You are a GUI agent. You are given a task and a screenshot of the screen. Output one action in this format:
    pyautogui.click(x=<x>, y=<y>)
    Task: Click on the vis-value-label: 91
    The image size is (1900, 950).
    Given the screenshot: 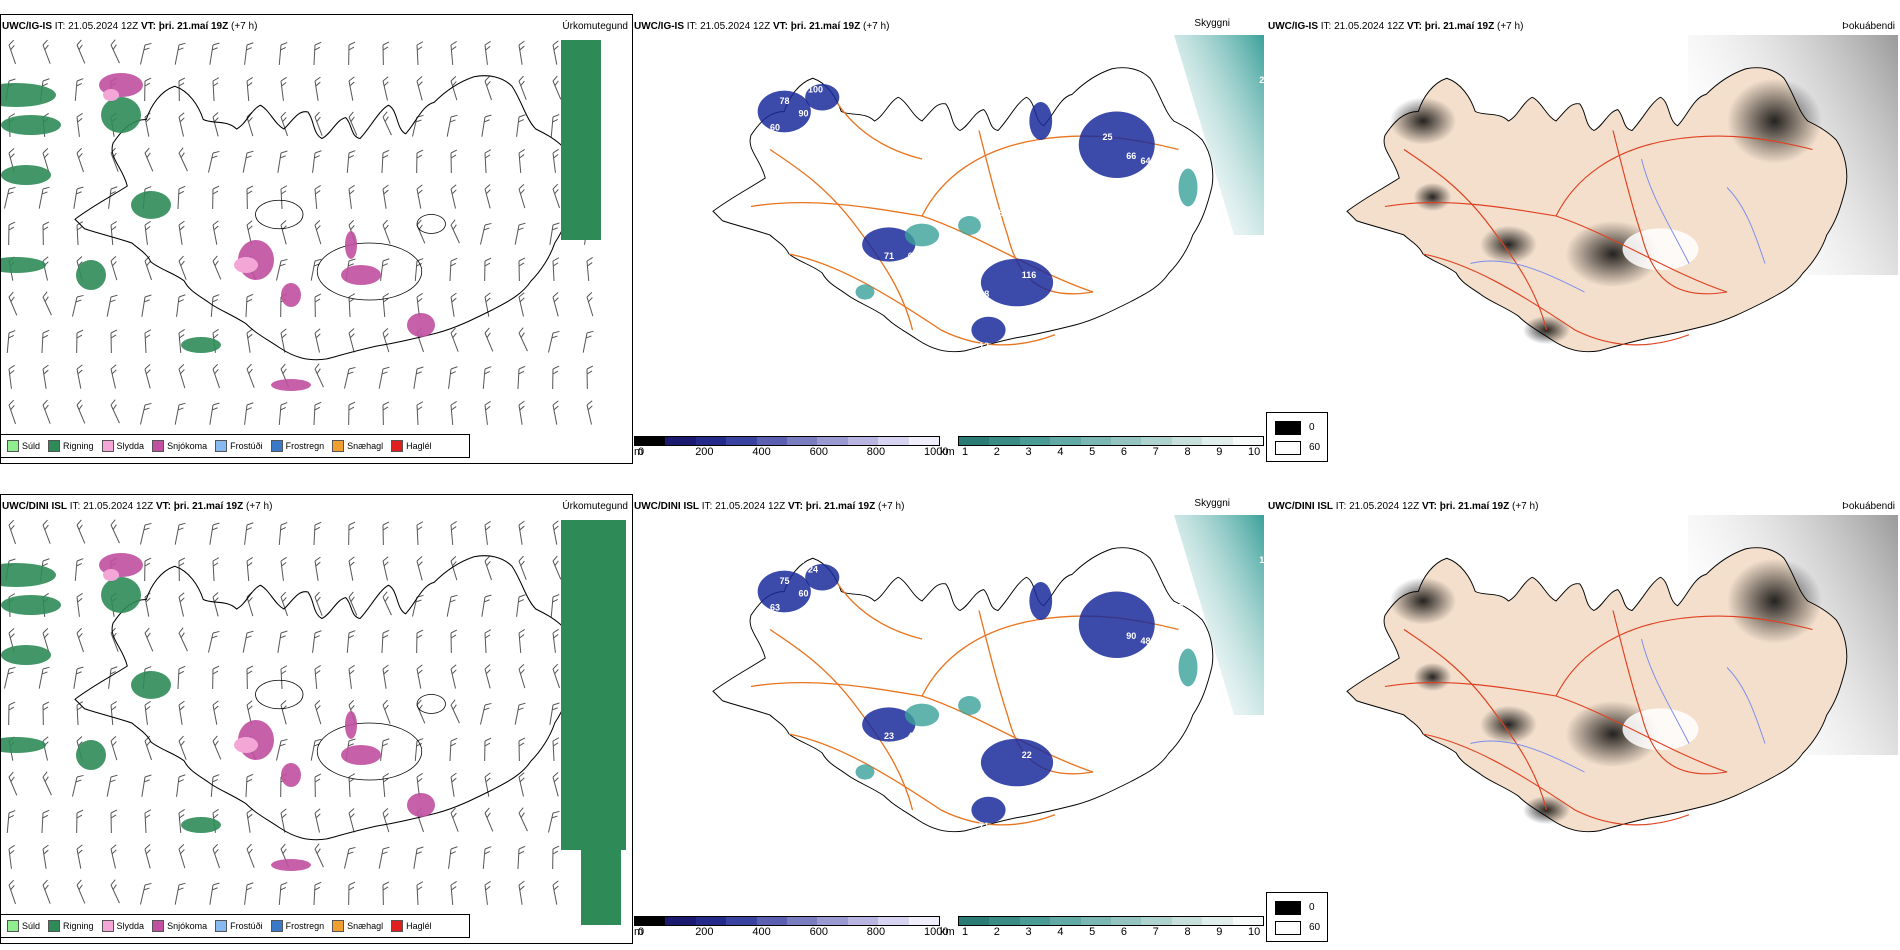 What is the action you would take?
    pyautogui.click(x=785, y=147)
    